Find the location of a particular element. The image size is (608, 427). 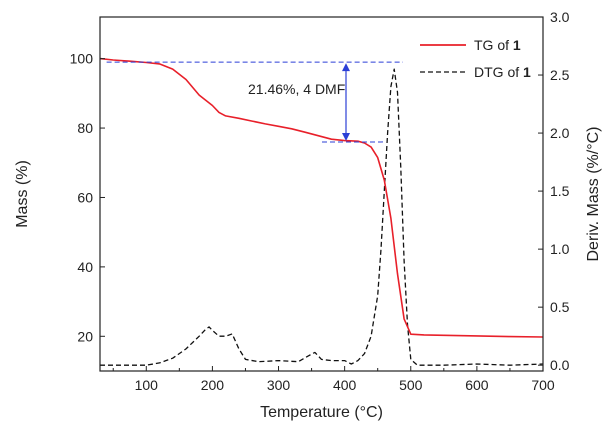

y-right-tick-label: 1.0 is located at coordinates (560, 249).